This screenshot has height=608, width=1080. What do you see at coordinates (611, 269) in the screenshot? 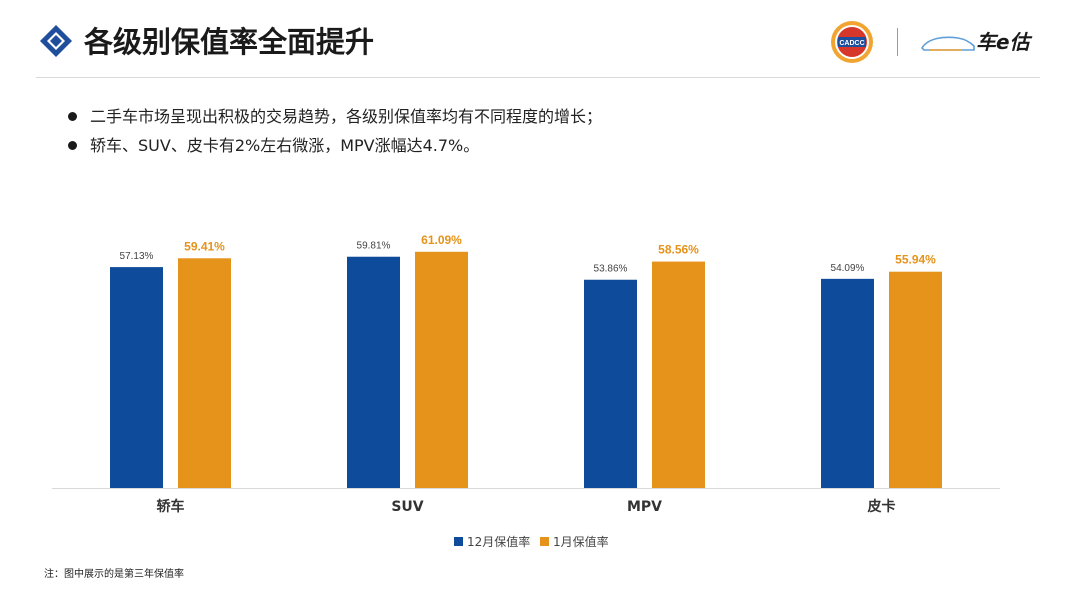
I see `data-label: 53.86%` at bounding box center [611, 269].